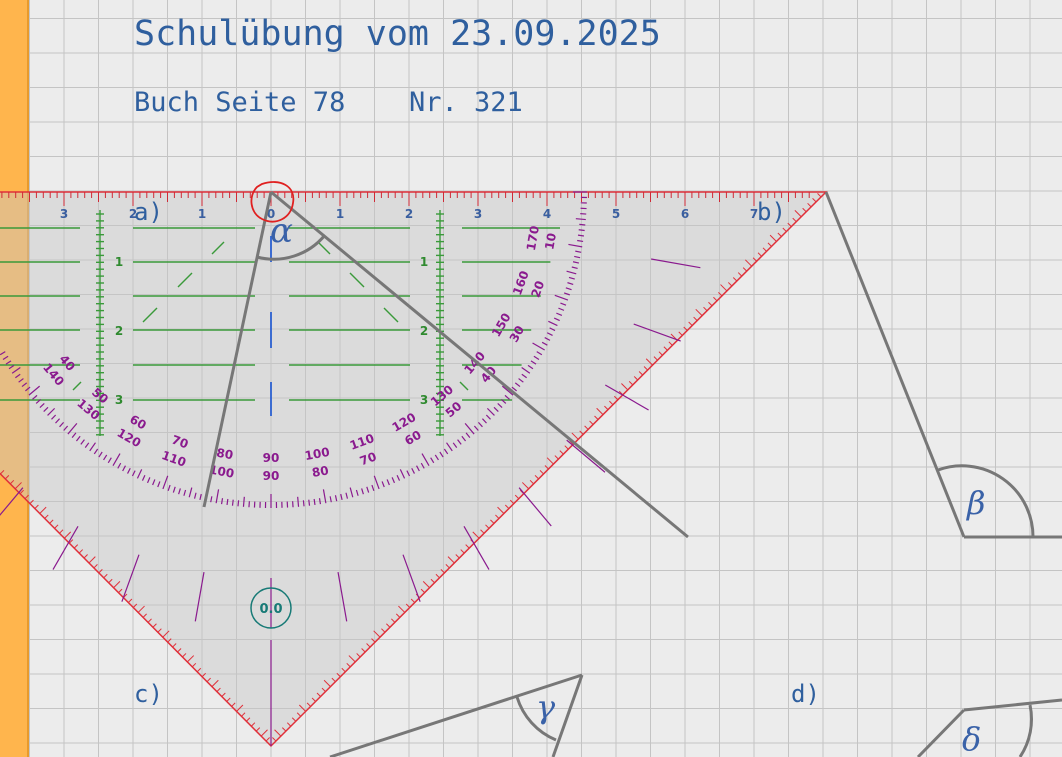  What do you see at coordinates (616, 214) in the screenshot?
I see `cm-label: 5` at bounding box center [616, 214].